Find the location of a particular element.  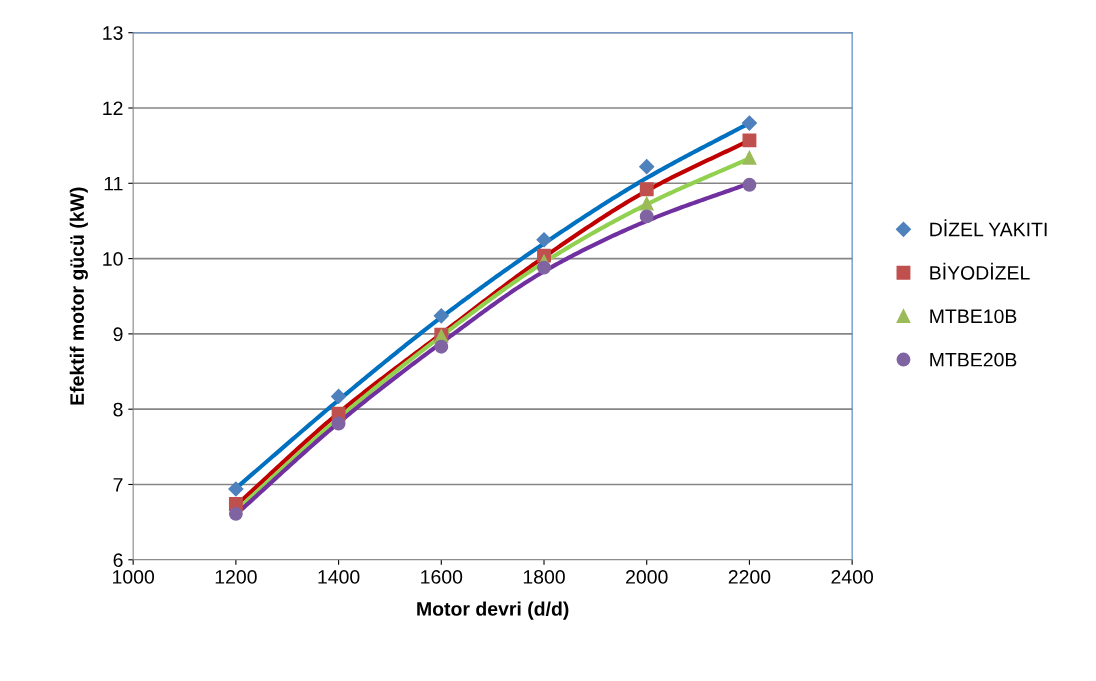

x-tick-label: 2400 is located at coordinates (852, 577).